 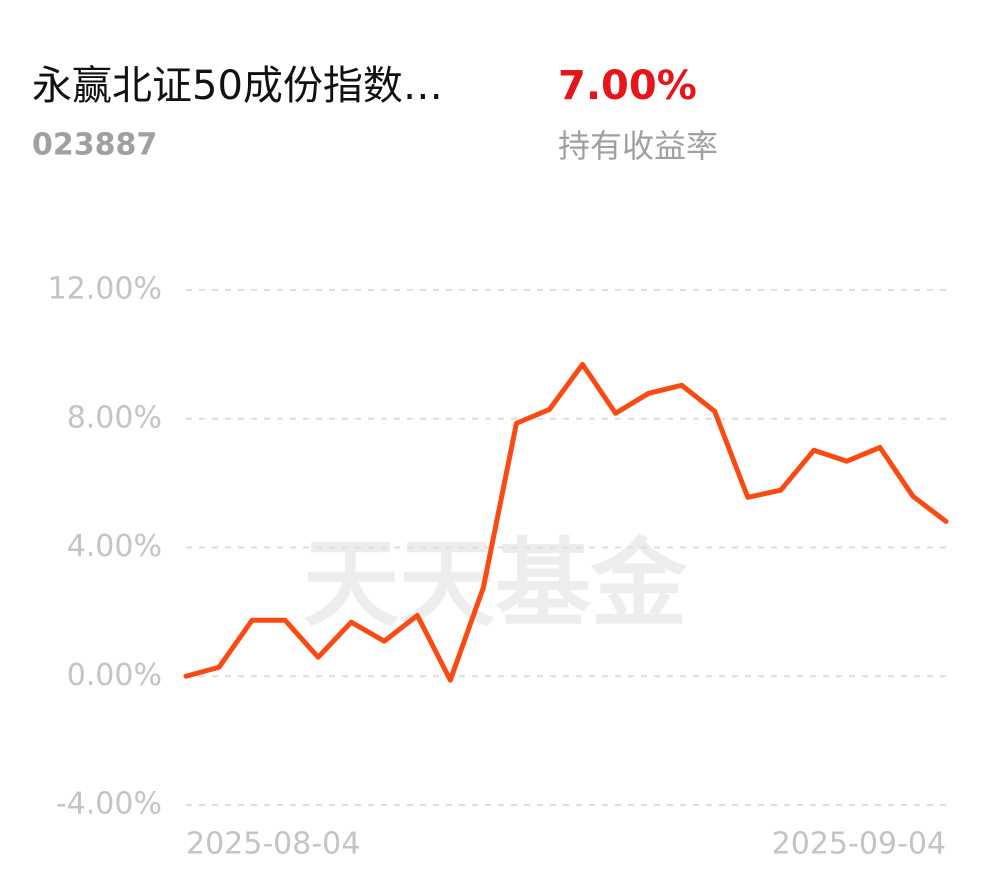 What do you see at coordinates (94, 145) in the screenshot?
I see `fund-code: 023887` at bounding box center [94, 145].